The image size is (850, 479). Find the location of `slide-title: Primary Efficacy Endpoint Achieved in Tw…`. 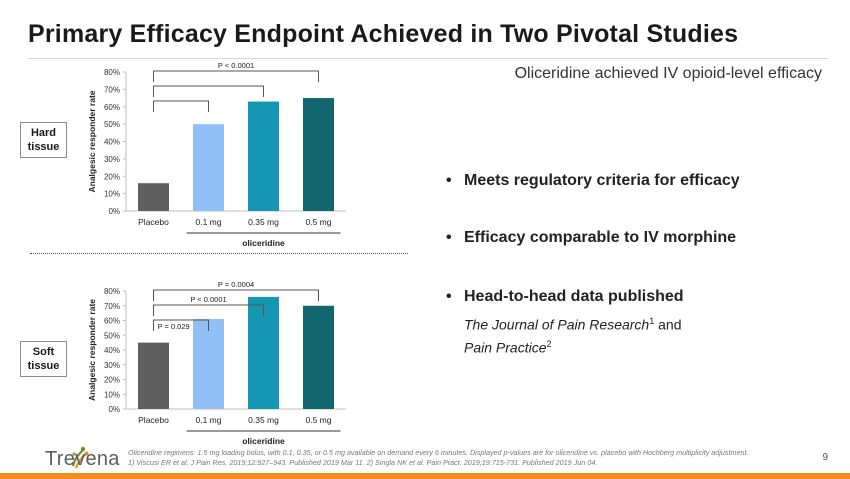

slide-title: Primary Efficacy Endpoint Achieved in Tw… is located at coordinates (383, 34).